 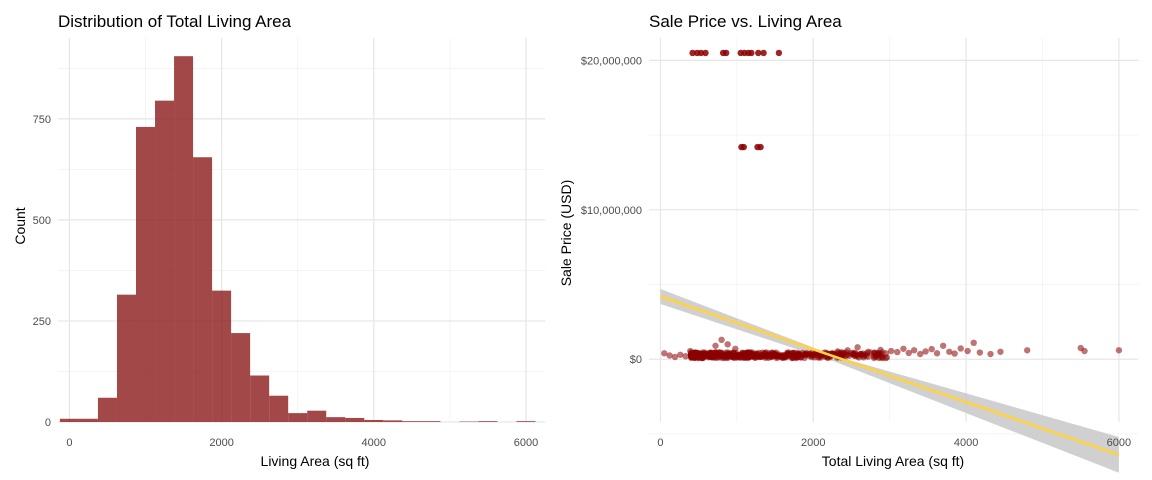 I want to click on scatter-y-ticks: $0 $10,000,000 $20,000,000, so click(x=611, y=210).